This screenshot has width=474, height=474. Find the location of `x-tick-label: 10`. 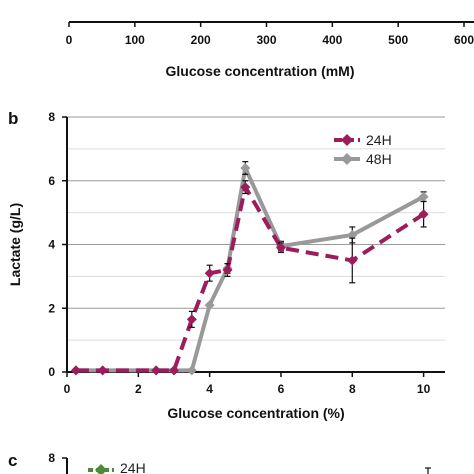

x-tick-label: 10 is located at coordinates (424, 389).